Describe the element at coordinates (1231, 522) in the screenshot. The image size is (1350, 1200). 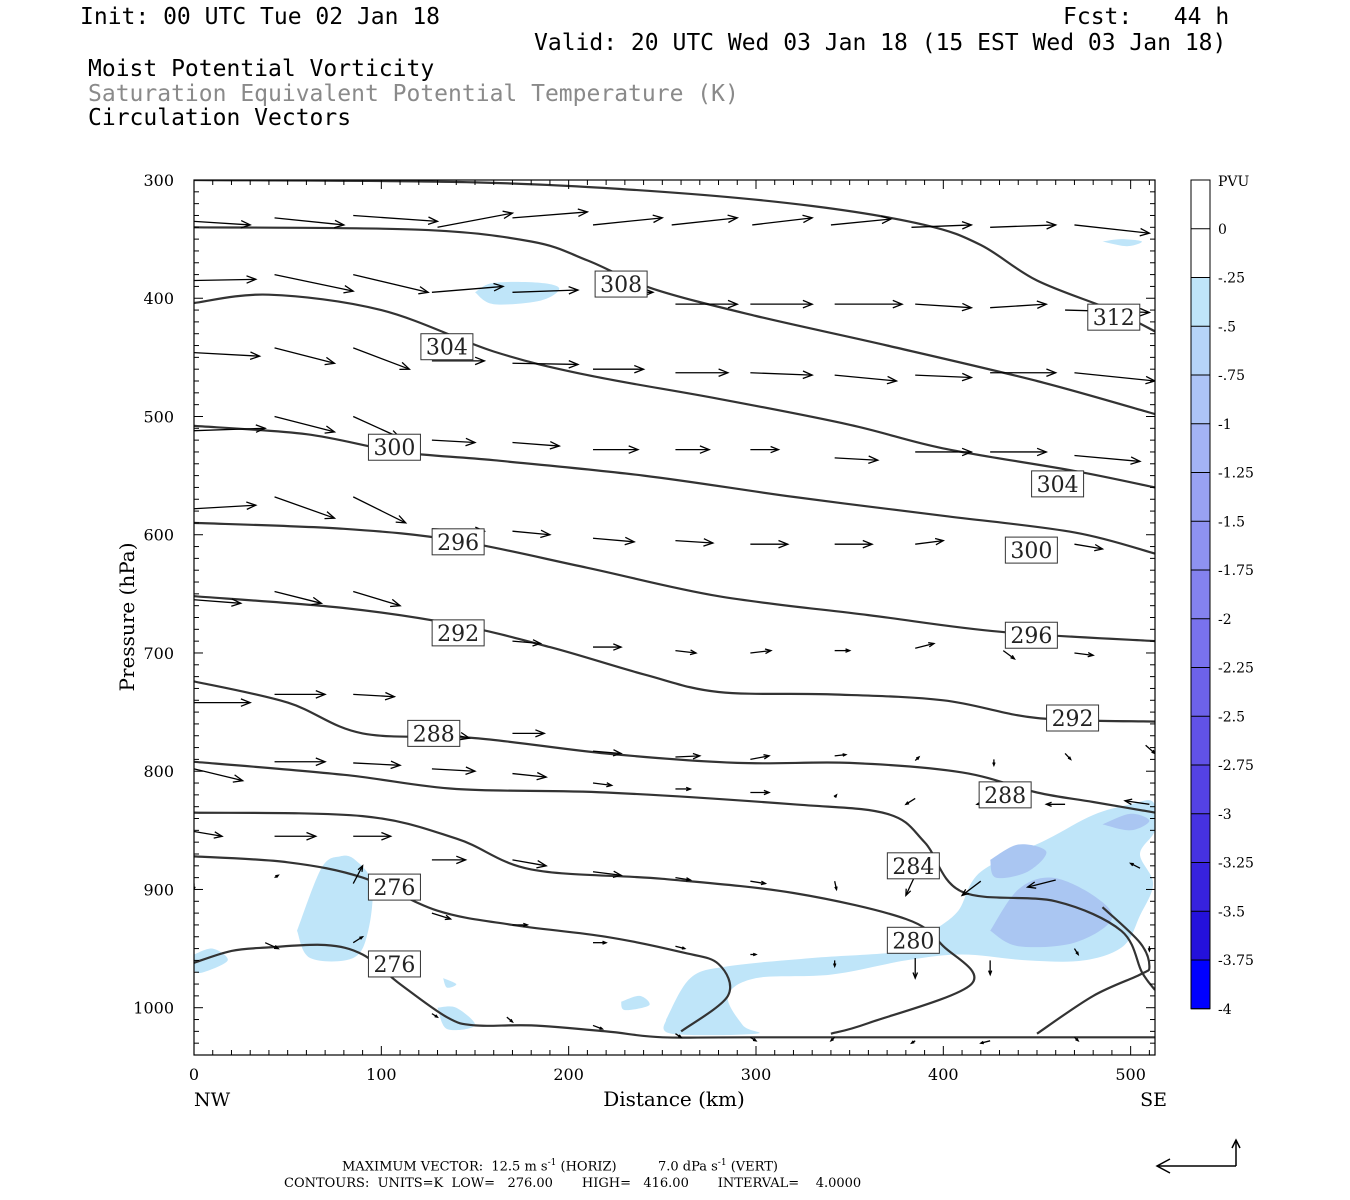
I see `colorbar-label: -1.5` at that location.